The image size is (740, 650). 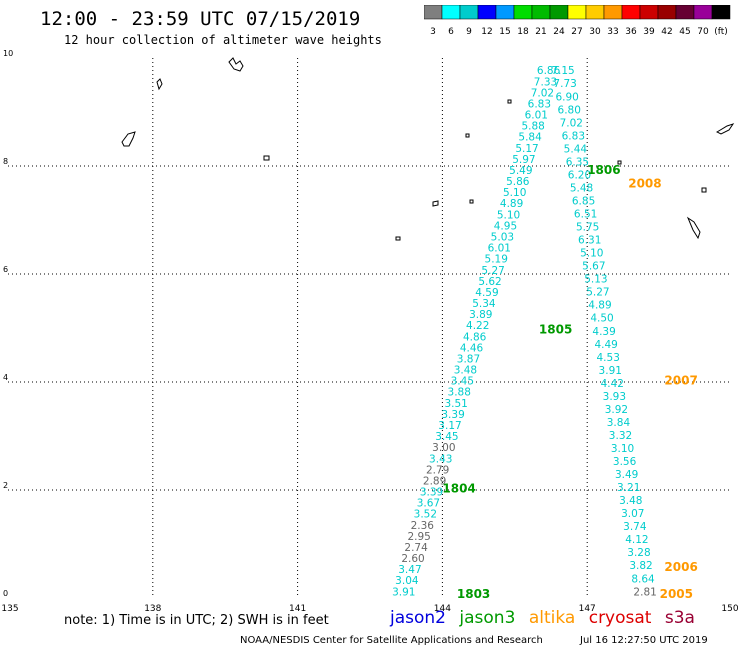 I want to click on wave-height-value: 2.79, so click(x=437, y=470).